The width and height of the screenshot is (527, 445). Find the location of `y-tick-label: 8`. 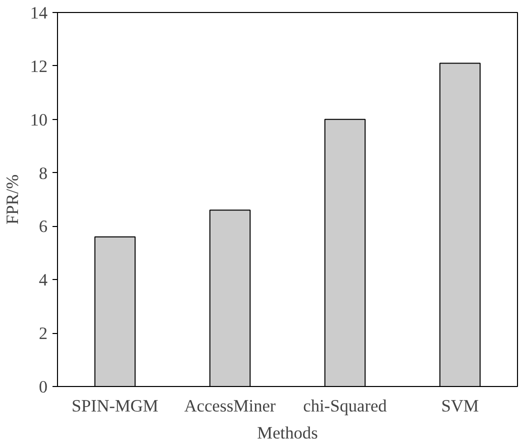

y-tick-label: 8 is located at coordinates (43, 173).